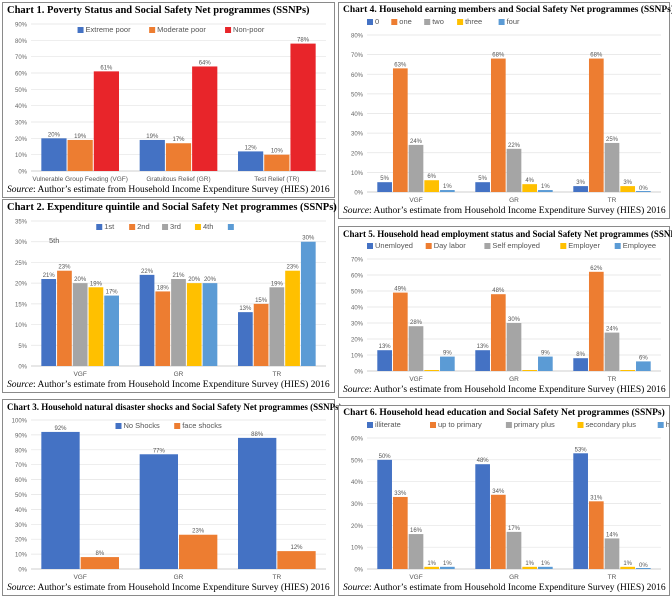 The image size is (672, 600). Describe the element at coordinates (416, 531) in the screenshot. I see `data-label: 16%` at that location.